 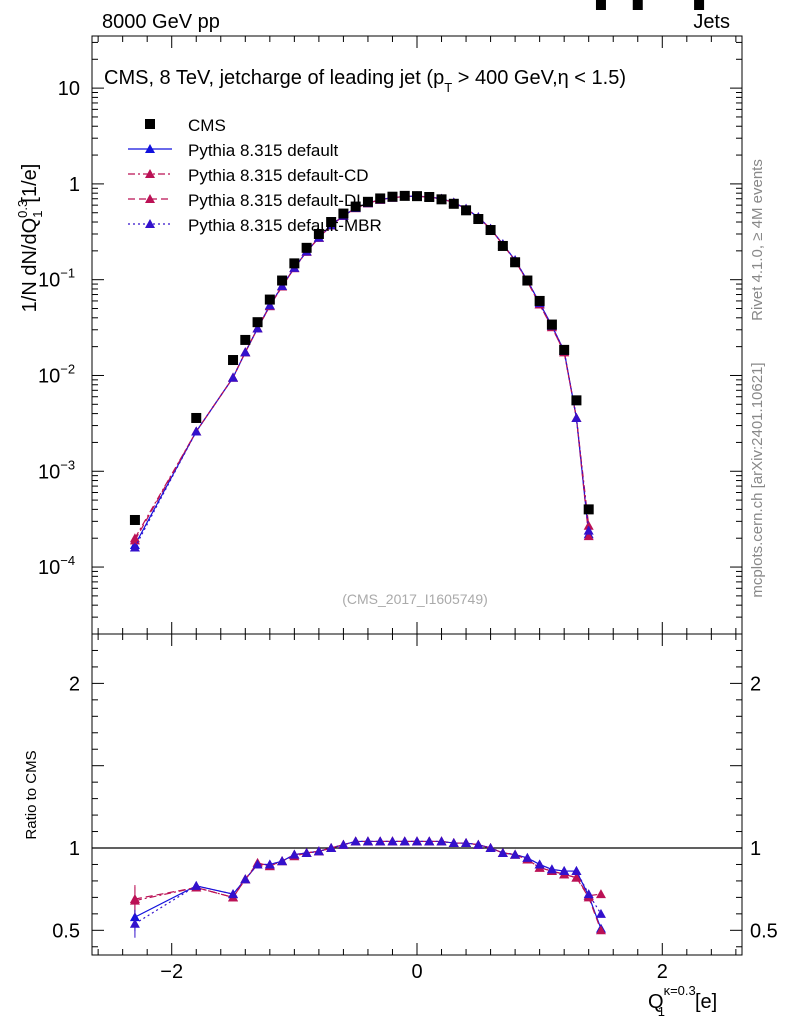 What do you see at coordinates (207, 125) in the screenshot?
I see `legend-label: CMS` at bounding box center [207, 125].